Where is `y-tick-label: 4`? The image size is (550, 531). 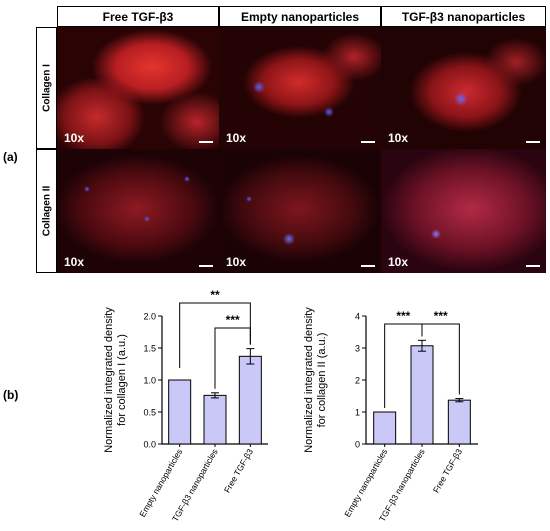
y-tick-label: 4 is located at coordinates (357, 317).